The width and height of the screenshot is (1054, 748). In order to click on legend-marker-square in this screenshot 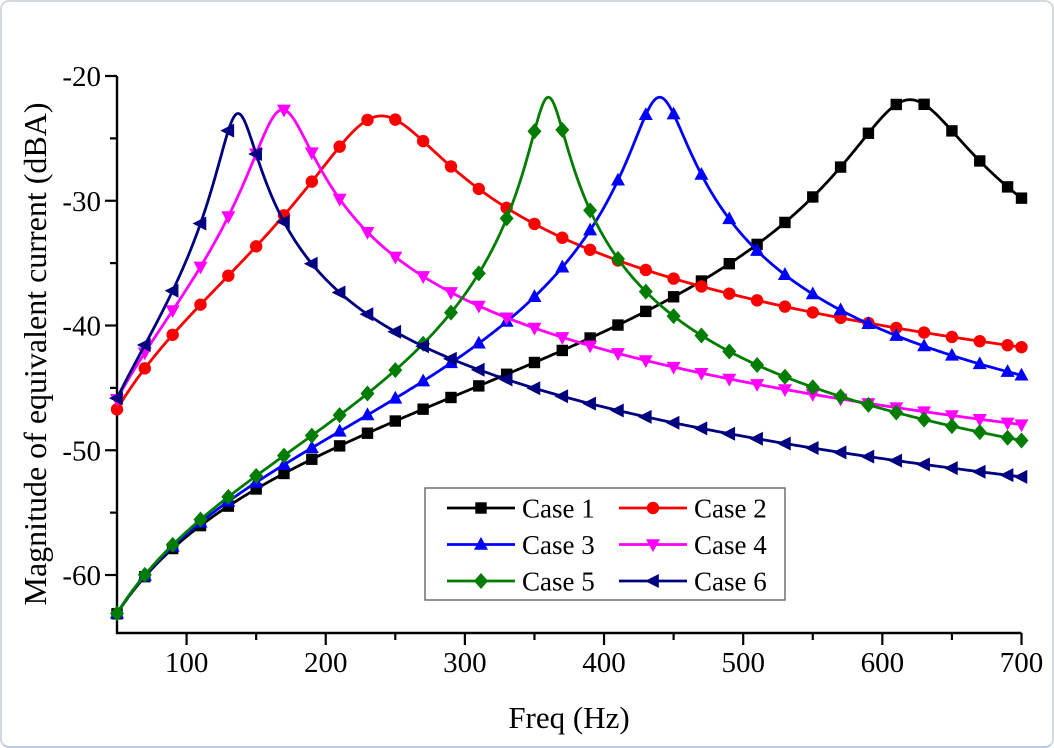, I will do `click(481, 508)`.